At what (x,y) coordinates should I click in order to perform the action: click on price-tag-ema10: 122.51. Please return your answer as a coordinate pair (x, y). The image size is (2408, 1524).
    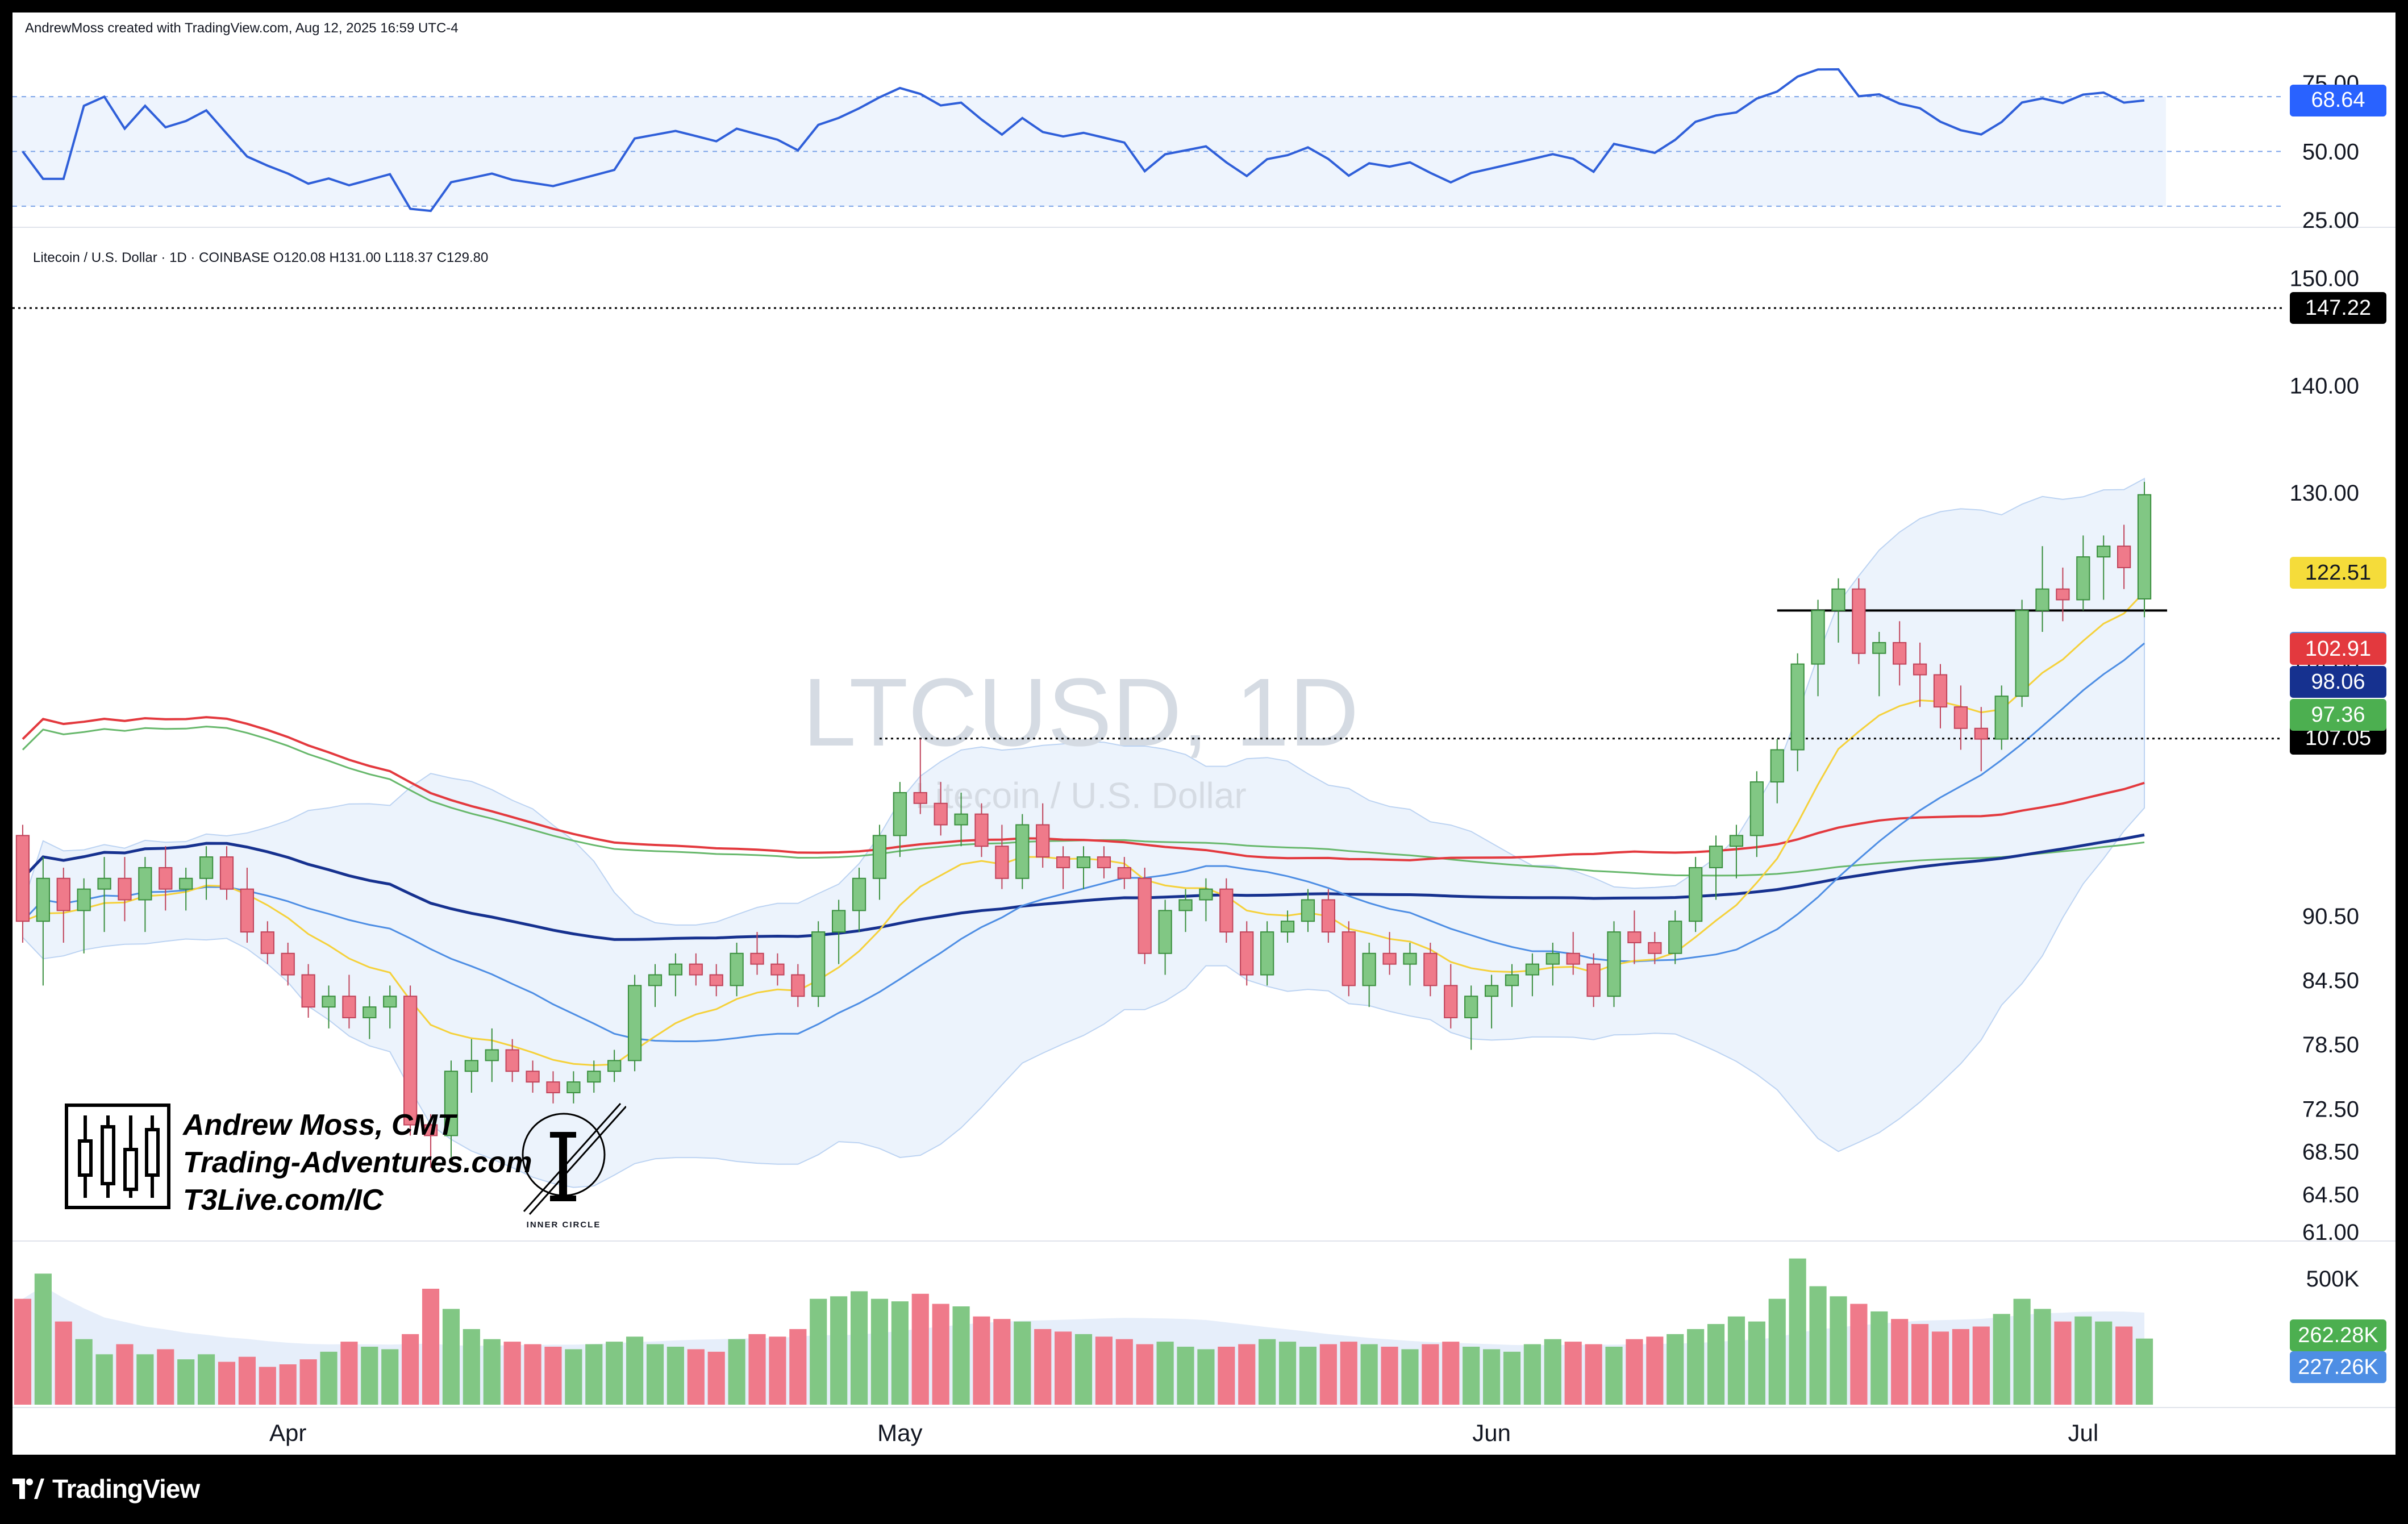
    Looking at the image, I should click on (2338, 573).